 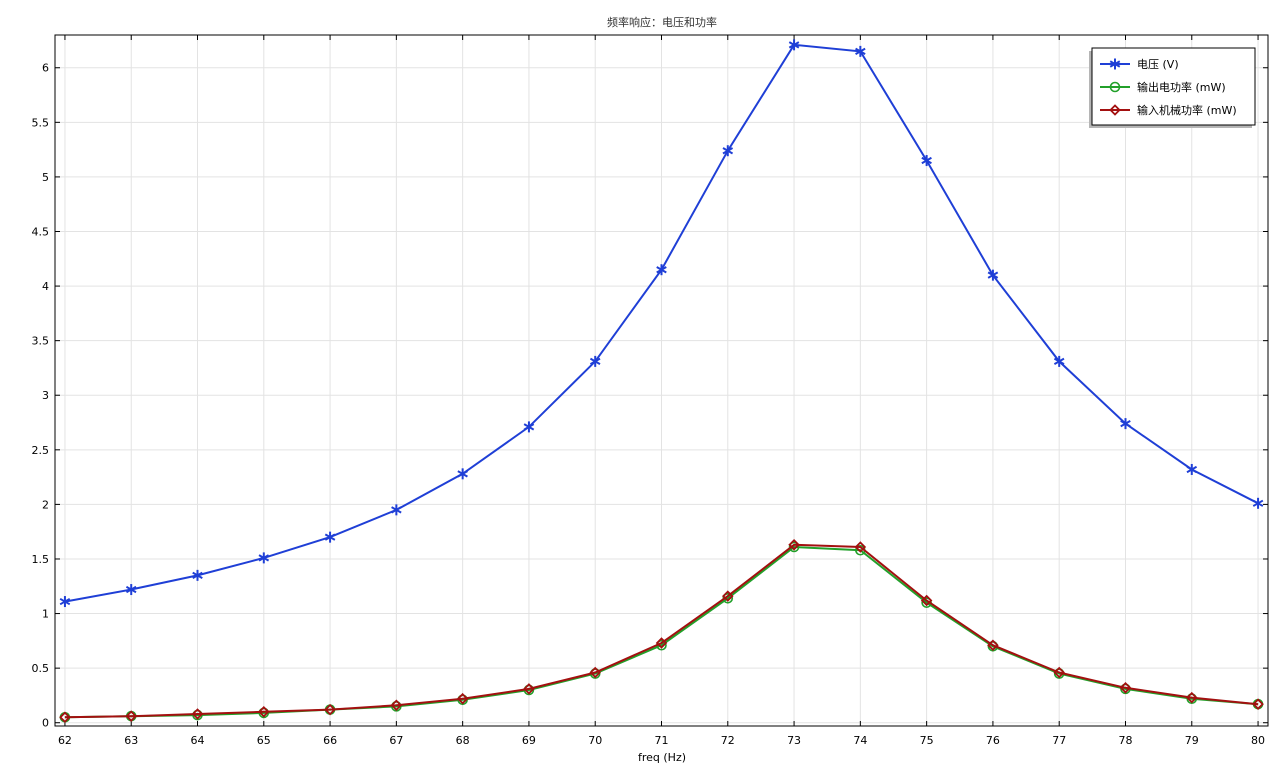 I want to click on legend-item: 输出电功率 (mW), so click(x=1163, y=87).